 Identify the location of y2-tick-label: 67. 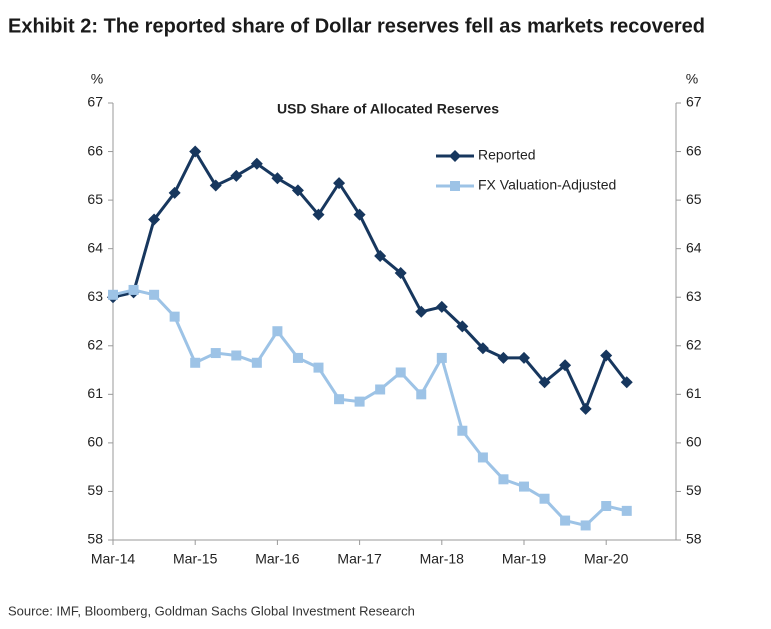
(694, 102).